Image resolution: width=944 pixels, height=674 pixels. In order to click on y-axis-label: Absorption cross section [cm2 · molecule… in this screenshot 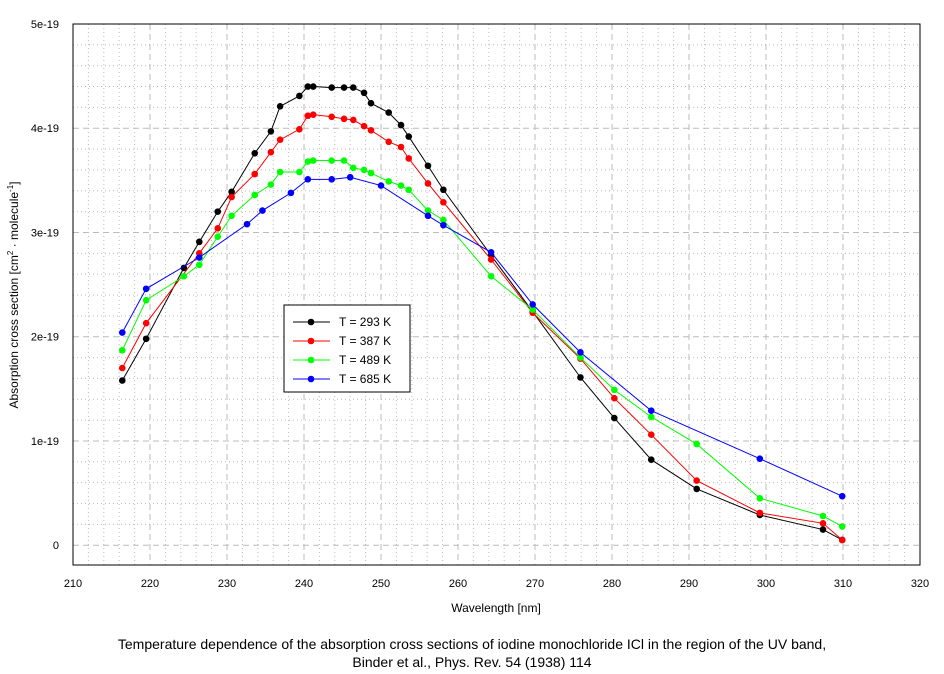, I will do `click(13, 294)`.